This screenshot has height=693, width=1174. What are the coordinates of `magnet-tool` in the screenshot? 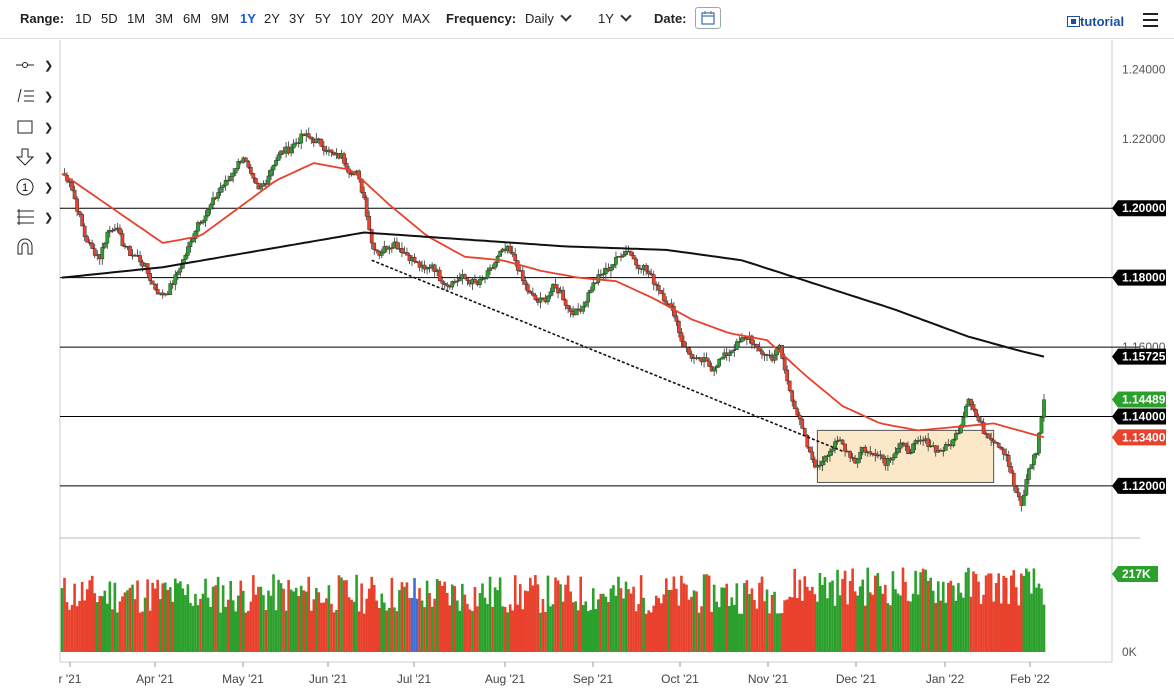 It's located at (34, 249).